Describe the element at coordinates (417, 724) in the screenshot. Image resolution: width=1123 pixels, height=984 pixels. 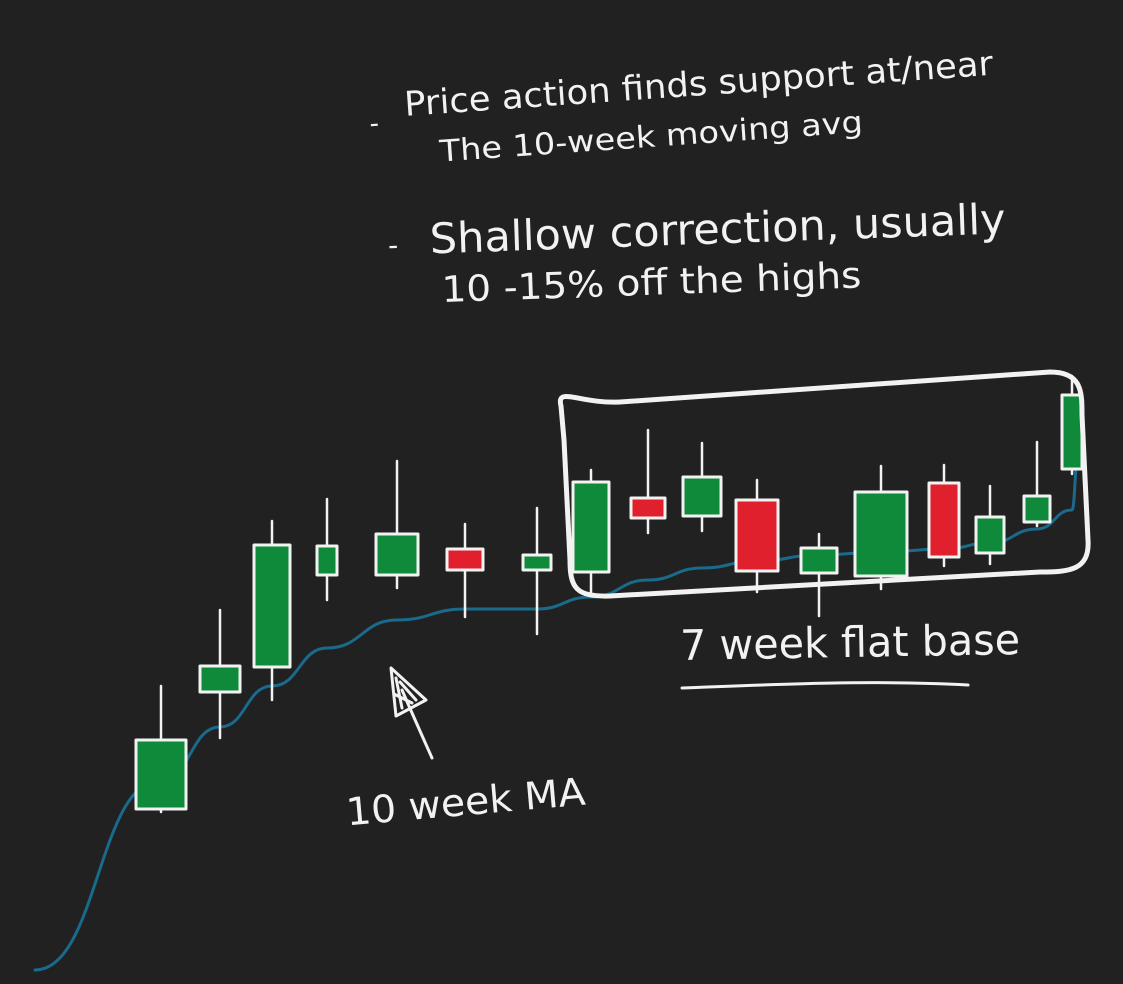
I see `arrow-shaft` at that location.